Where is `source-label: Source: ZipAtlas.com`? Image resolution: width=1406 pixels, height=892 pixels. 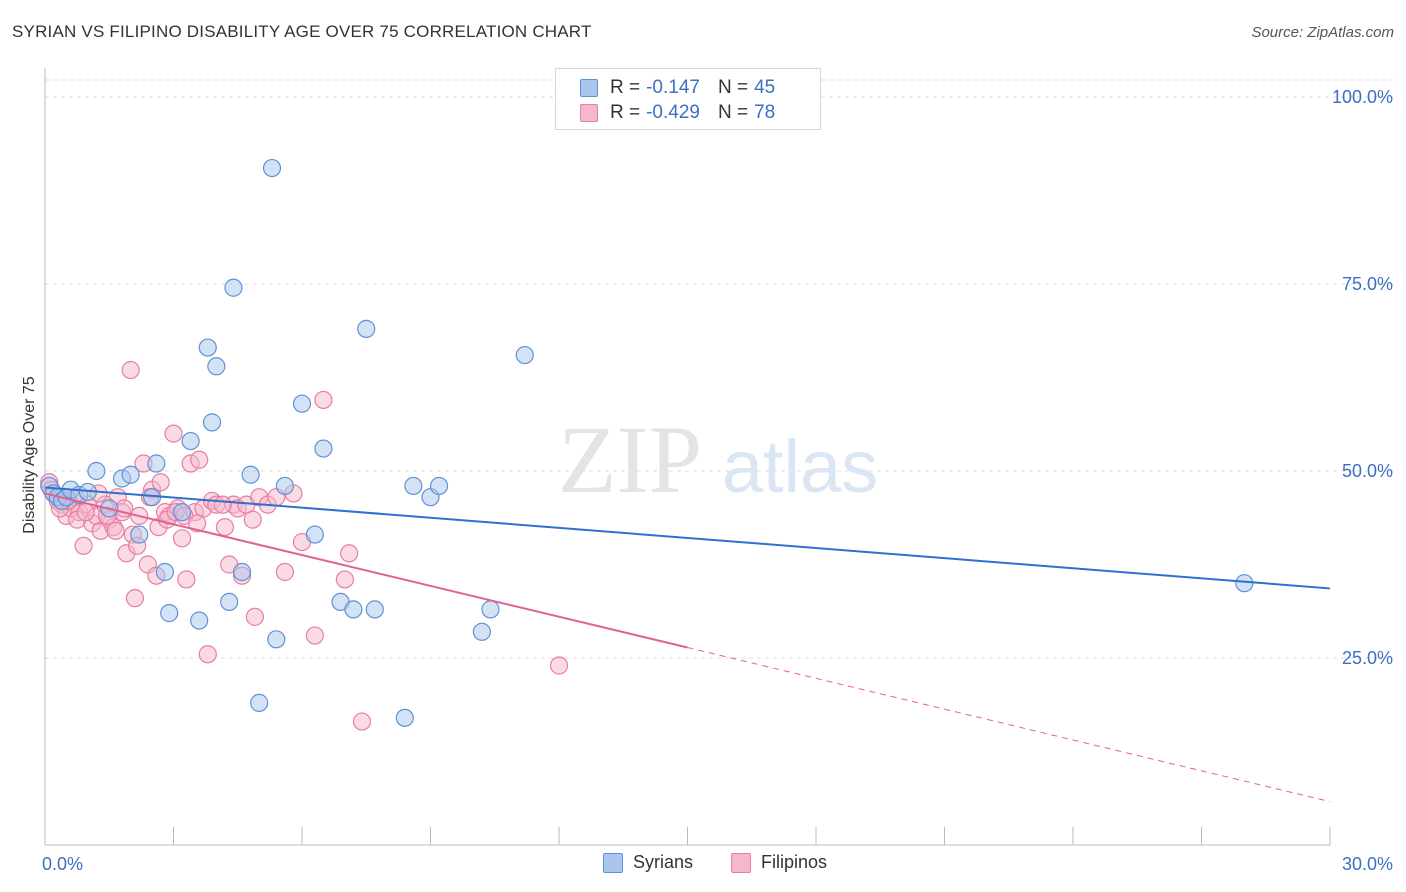
source-label: Source: ZipAtlas.com is located at coordinates (1322, 32).